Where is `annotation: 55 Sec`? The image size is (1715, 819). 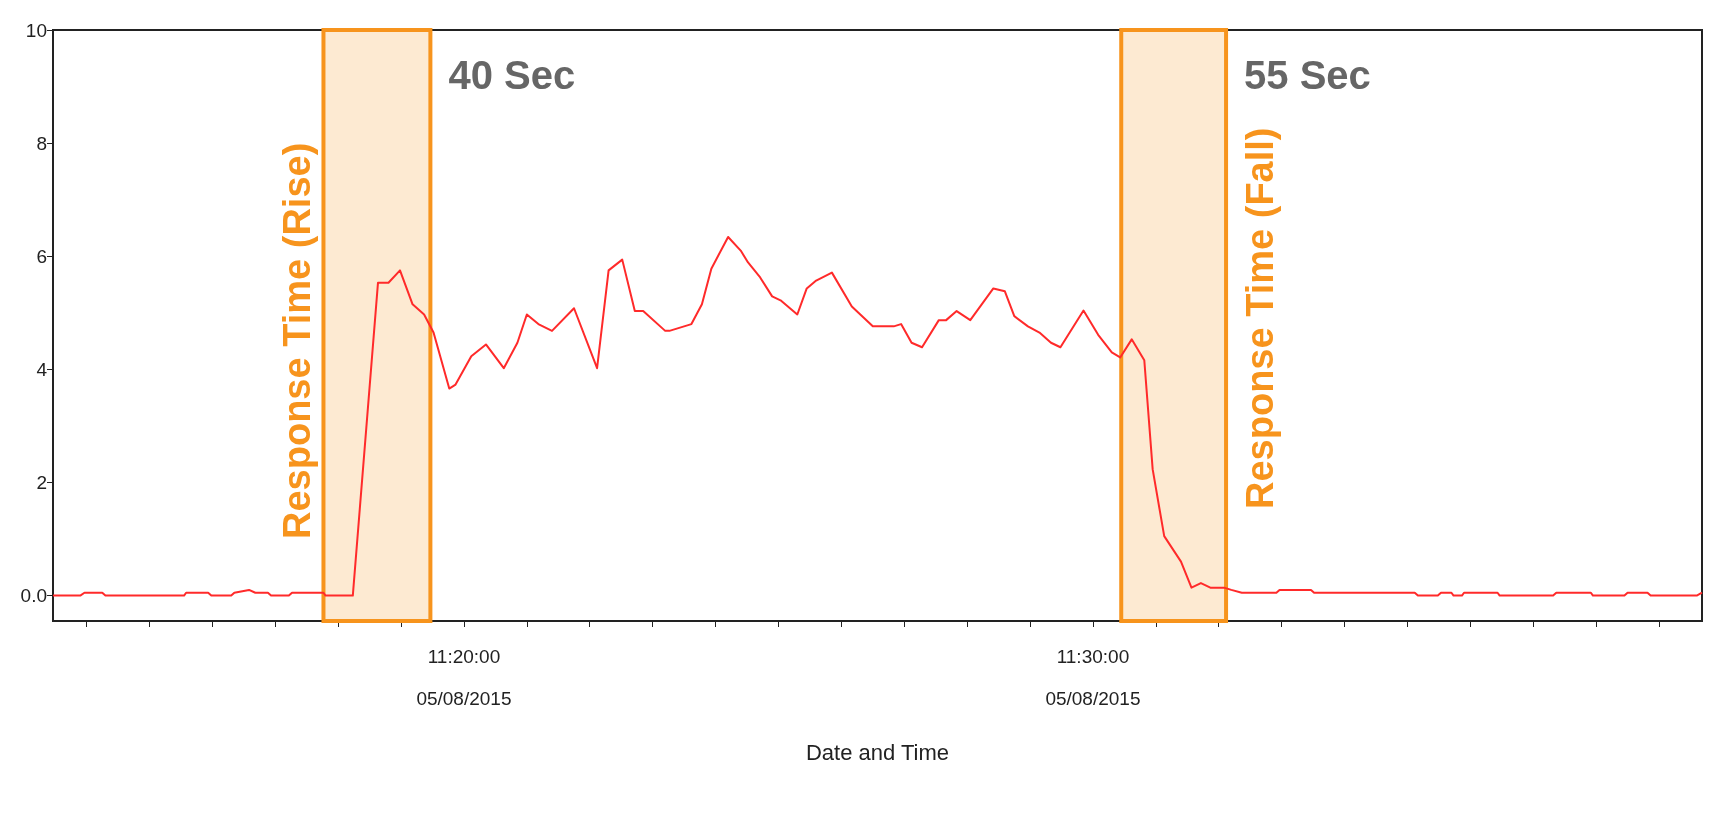 annotation: 55 Sec is located at coordinates (1307, 75).